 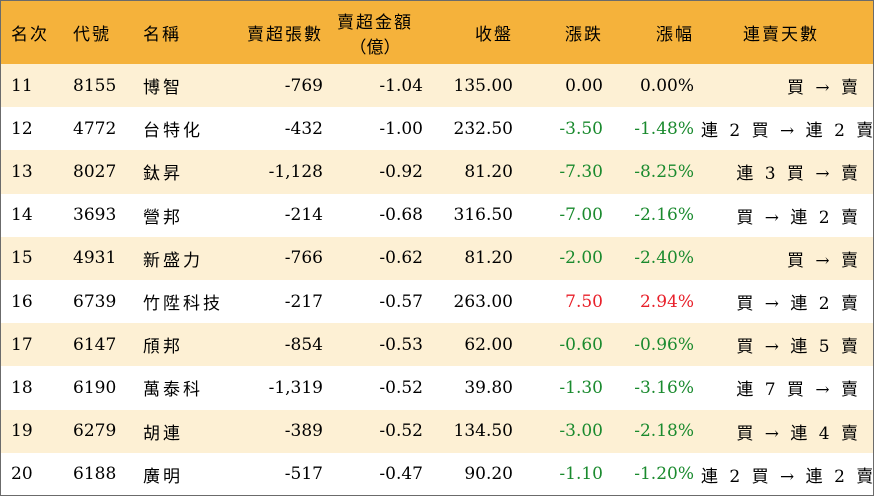 I want to click on change-cell: -7.00, so click(x=581, y=215).